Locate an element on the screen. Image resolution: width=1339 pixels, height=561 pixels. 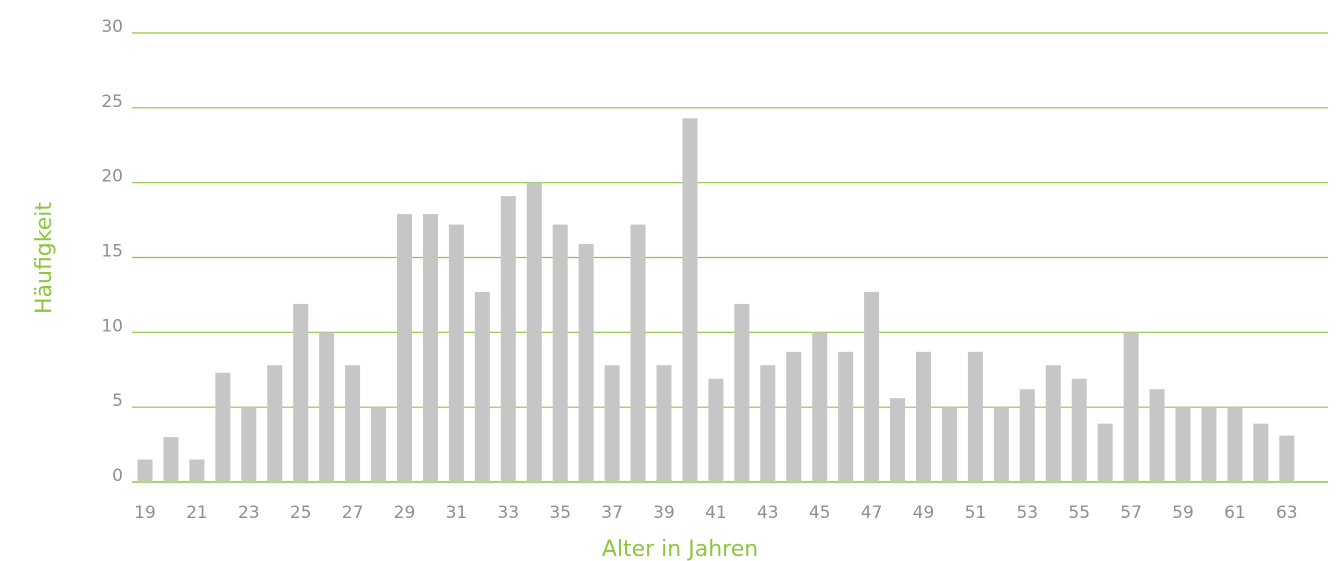
y-tick-label: 25 is located at coordinates (112, 102).